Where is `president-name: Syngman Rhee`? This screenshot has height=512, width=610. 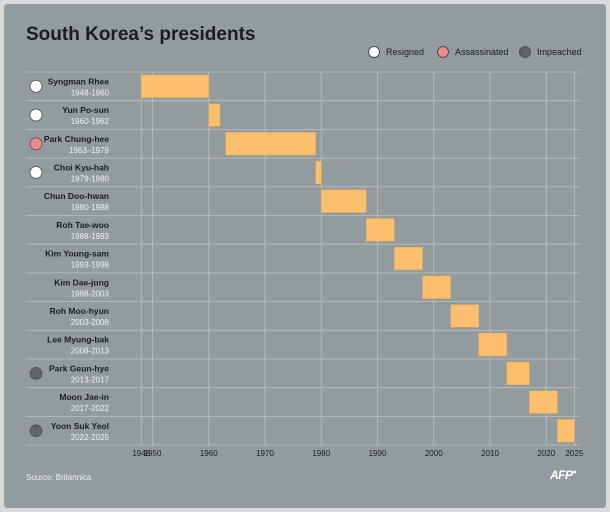 president-name: Syngman Rhee is located at coordinates (79, 81).